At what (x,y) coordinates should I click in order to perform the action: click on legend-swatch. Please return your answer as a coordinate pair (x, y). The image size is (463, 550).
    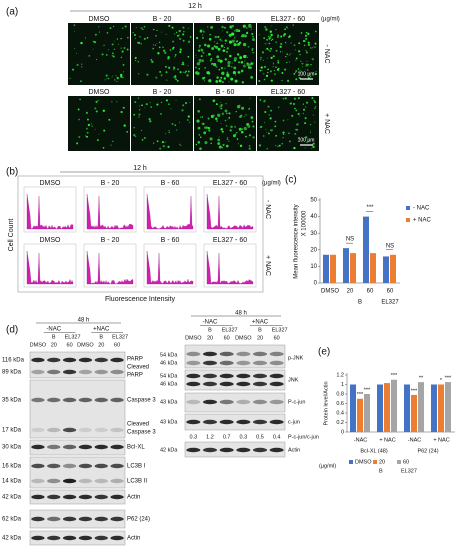
    Looking at the image, I should click on (408, 220).